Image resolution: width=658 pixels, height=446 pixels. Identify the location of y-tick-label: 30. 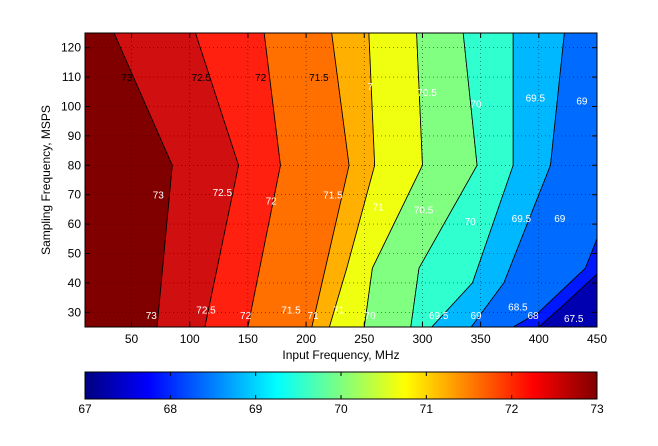
(75, 312).